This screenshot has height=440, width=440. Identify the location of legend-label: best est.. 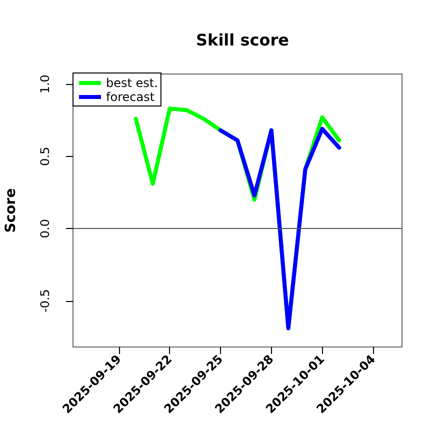
(132, 83).